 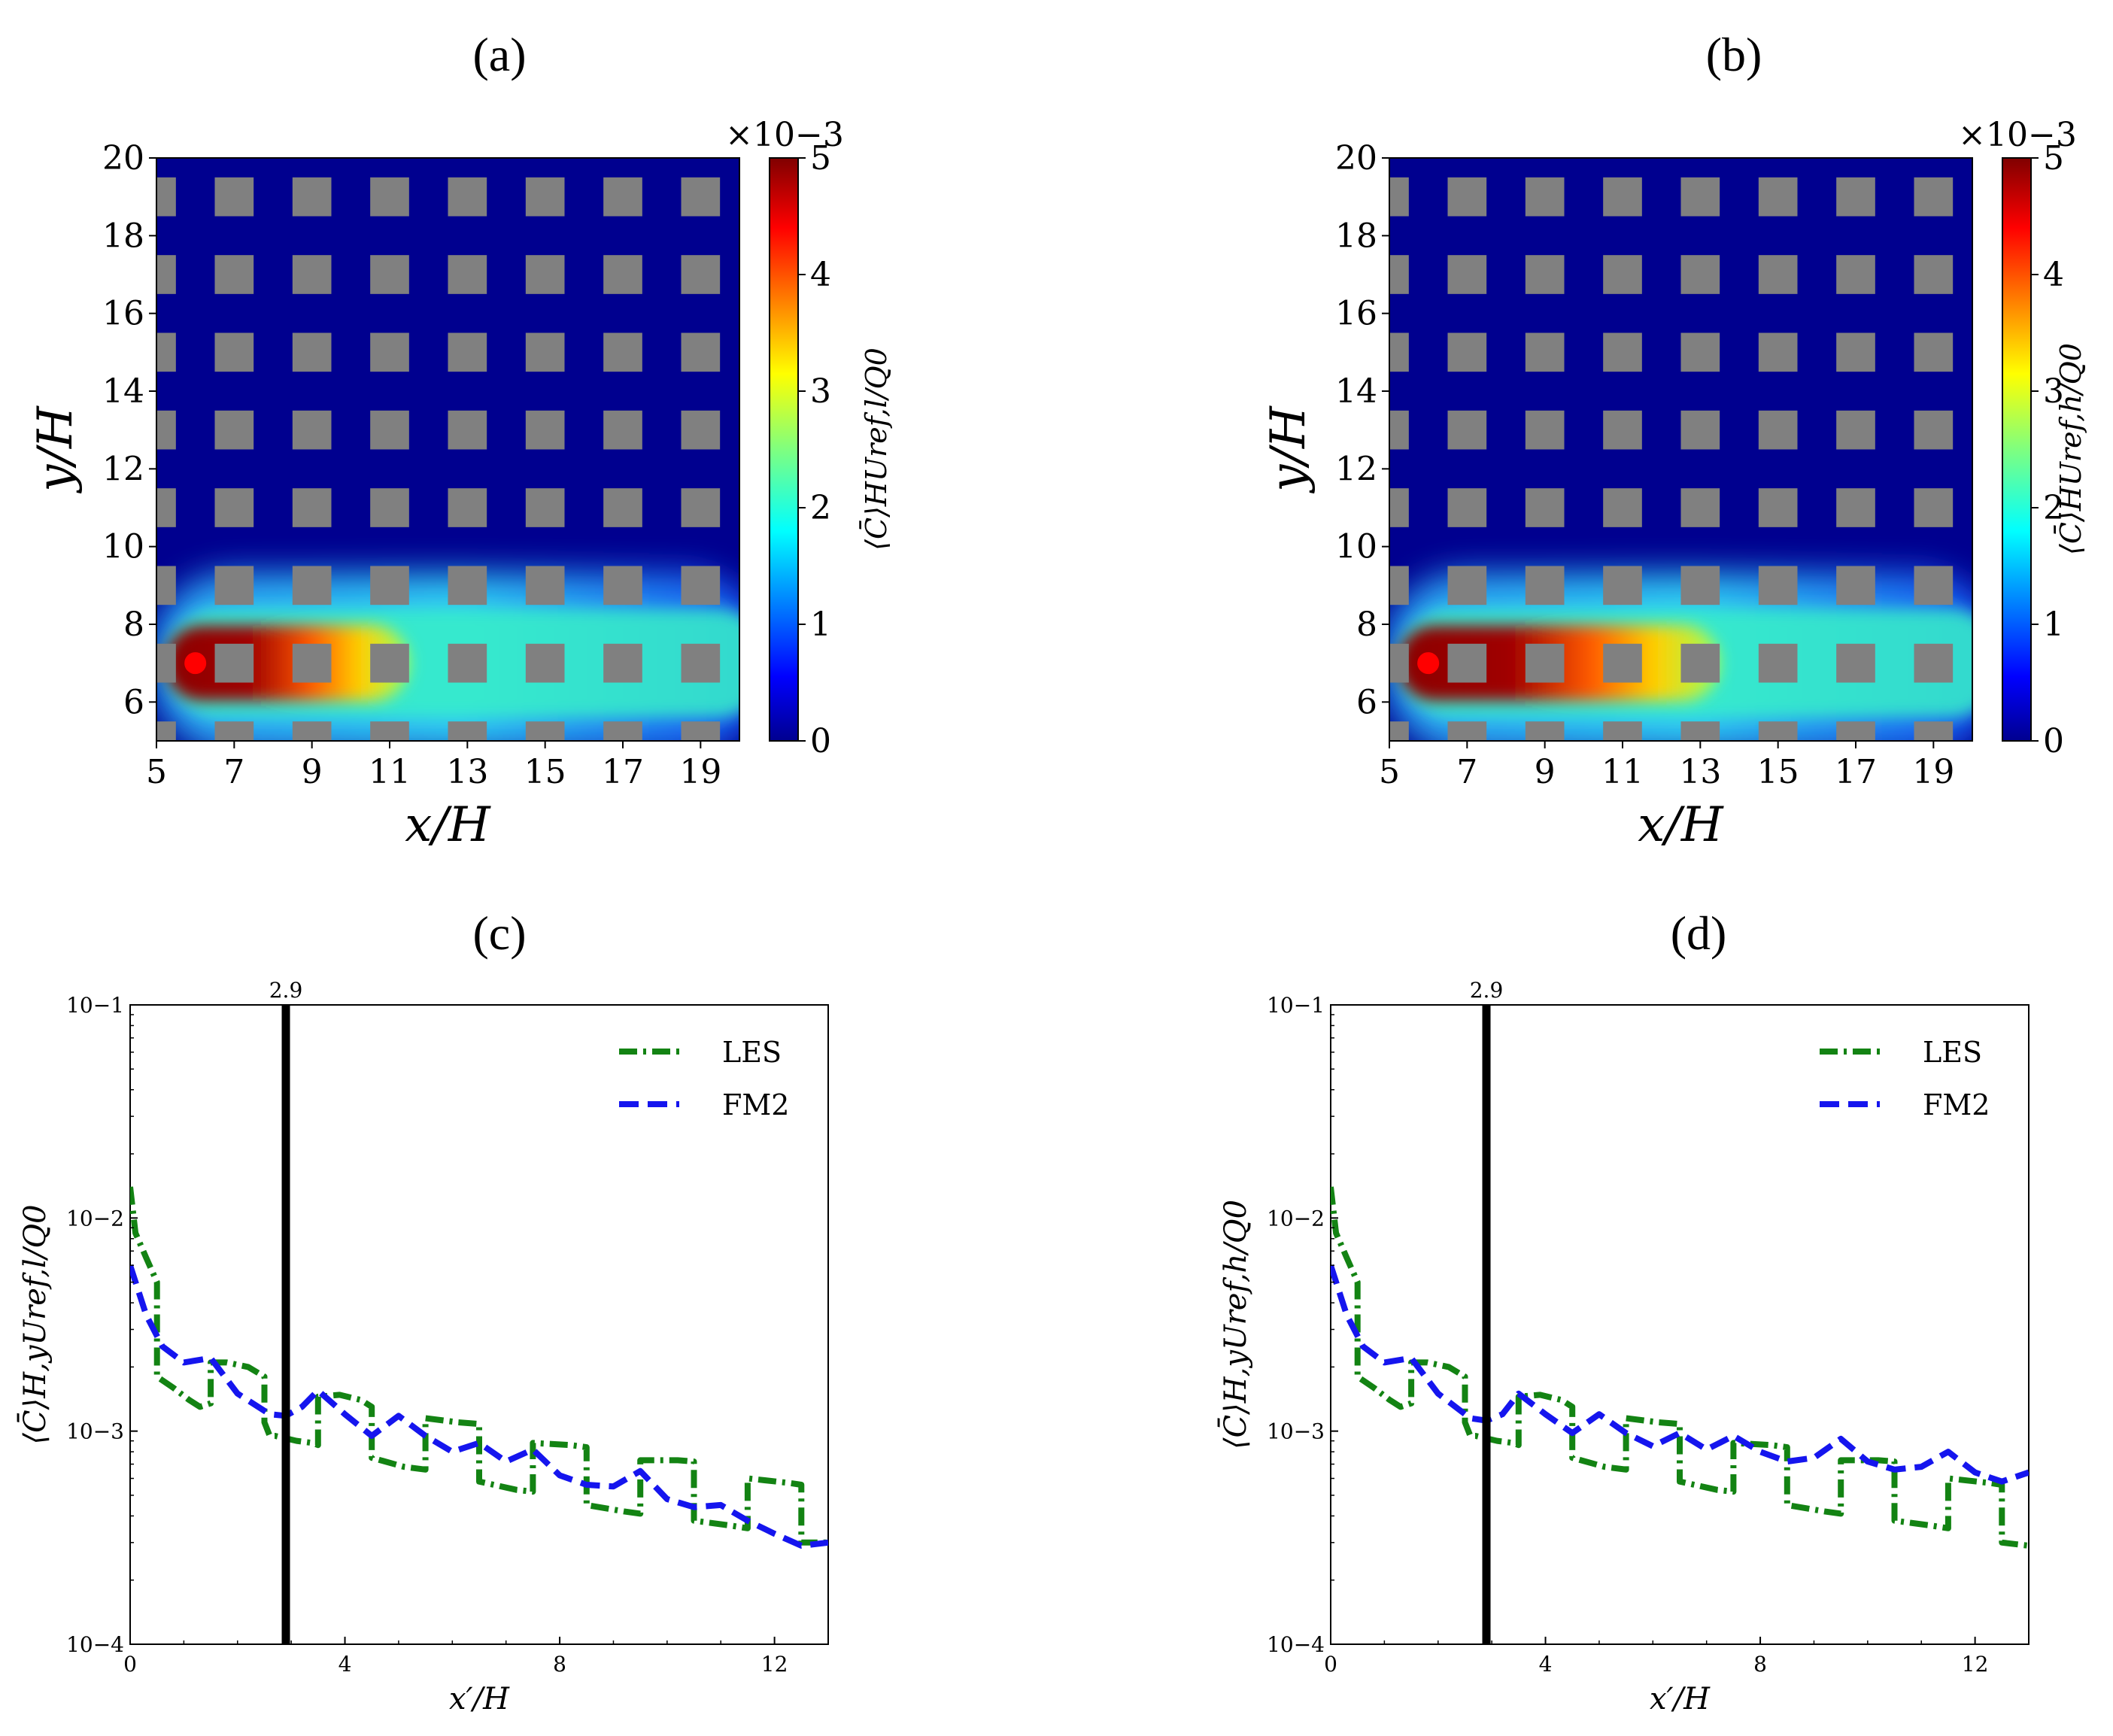 What do you see at coordinates (1622, 772) in the screenshot?
I see `x-tick-label: 11` at bounding box center [1622, 772].